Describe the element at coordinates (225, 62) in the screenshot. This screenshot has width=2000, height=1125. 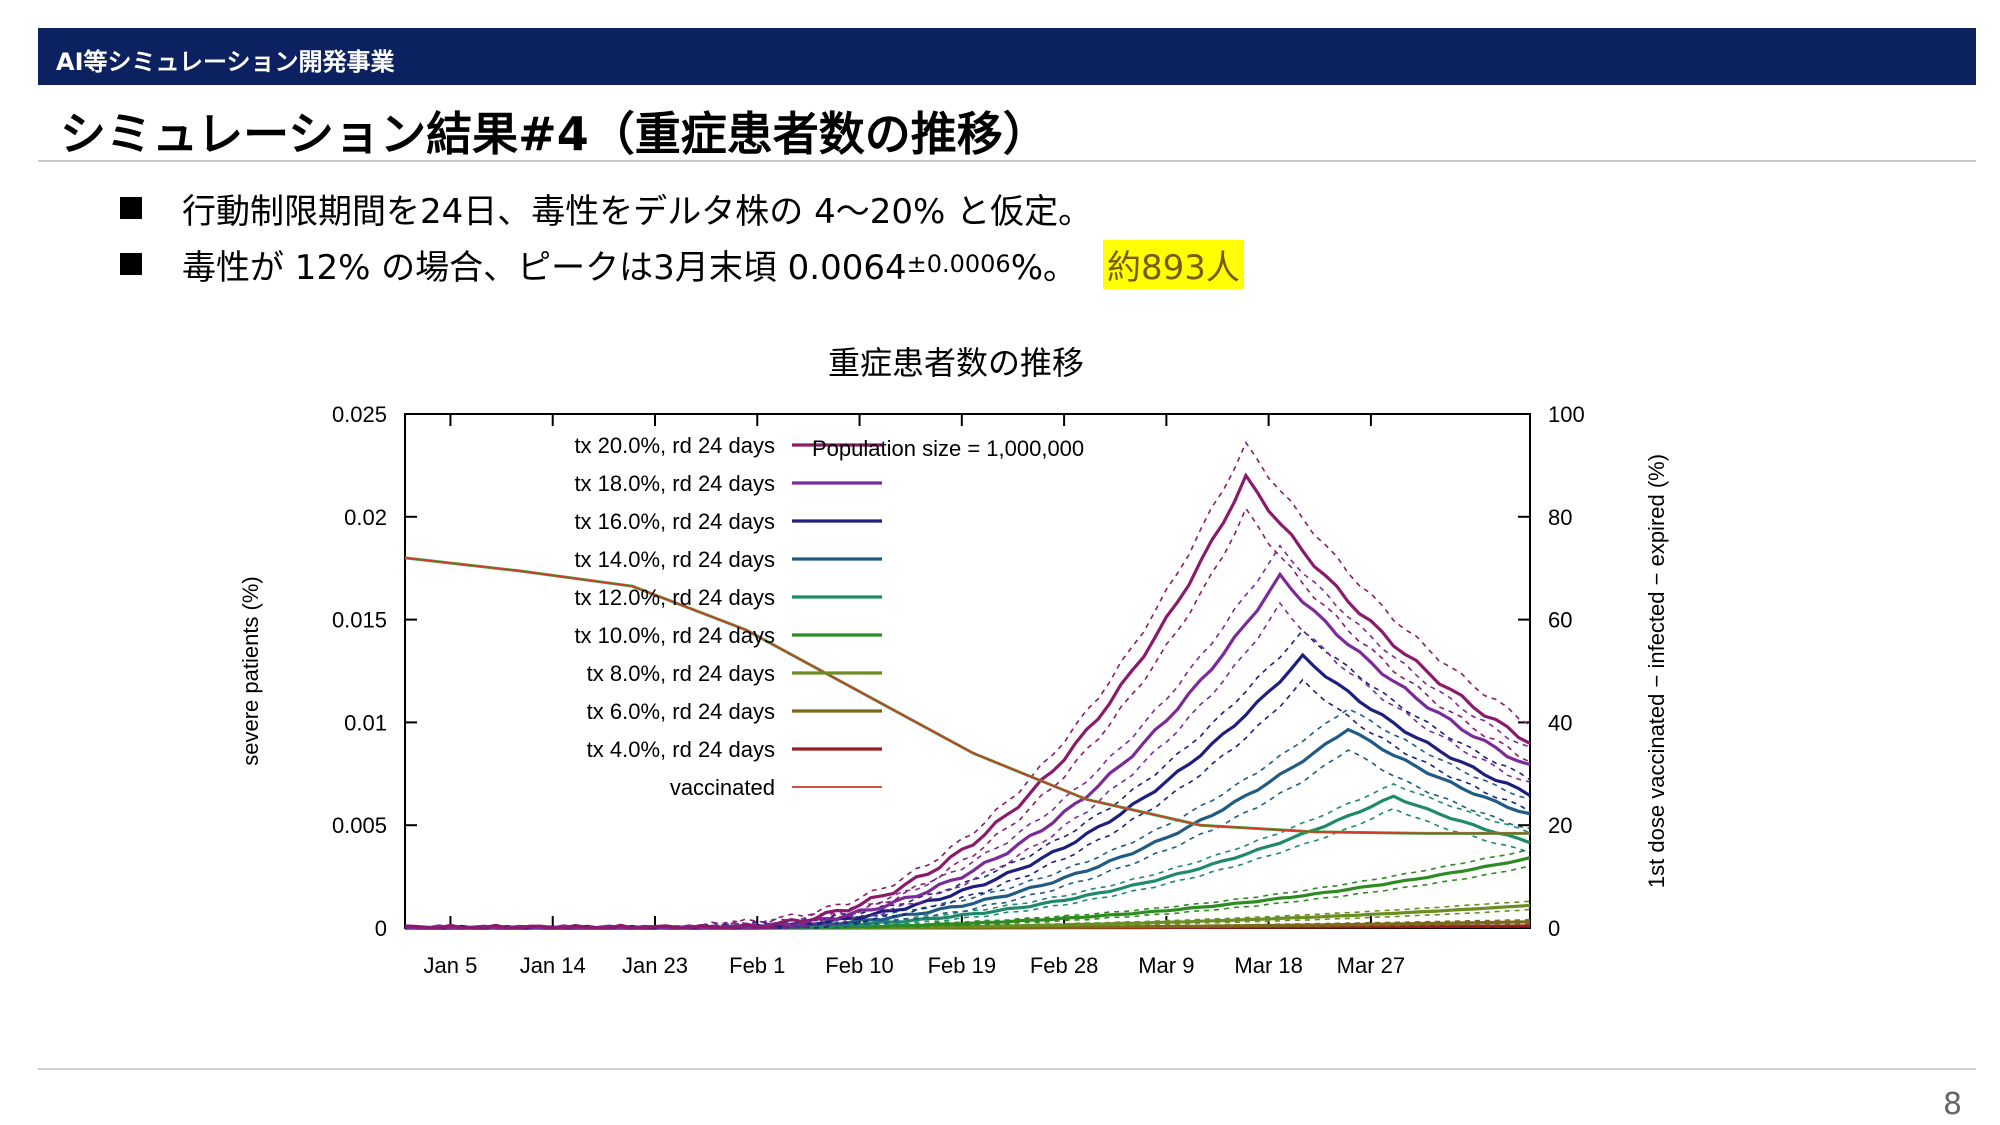
I see `header-label: AI等シミュレーション開発事業` at that location.